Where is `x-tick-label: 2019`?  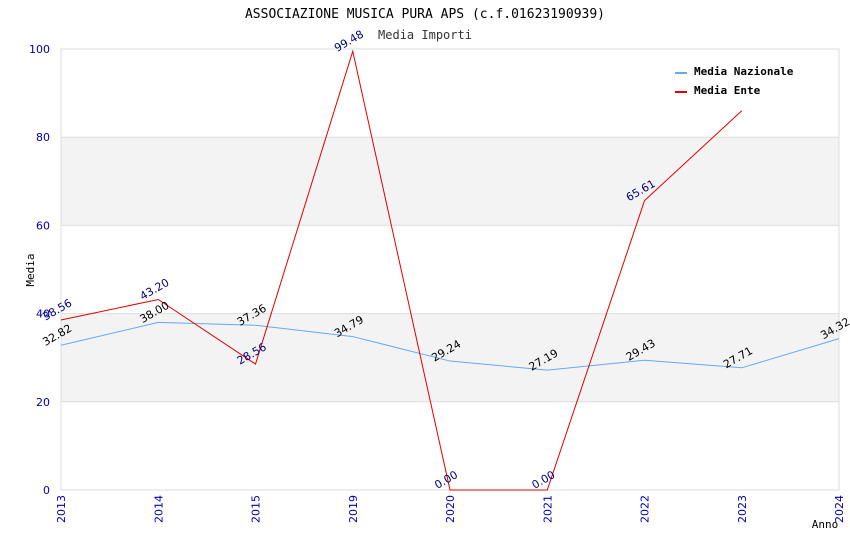
x-tick-label: 2019 is located at coordinates (353, 509).